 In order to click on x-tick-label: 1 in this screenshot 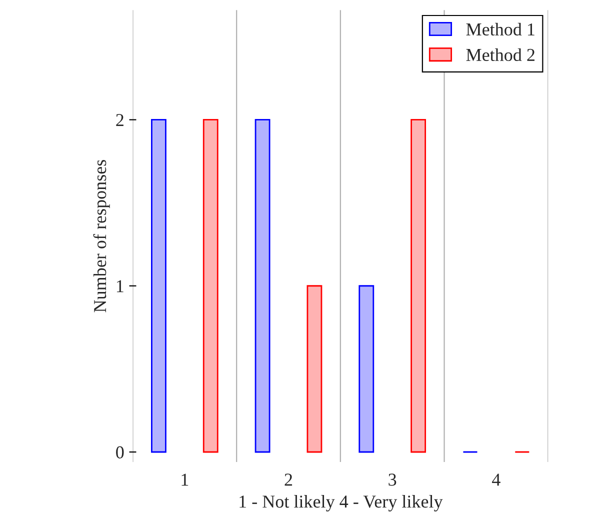, I will do `click(185, 480)`.